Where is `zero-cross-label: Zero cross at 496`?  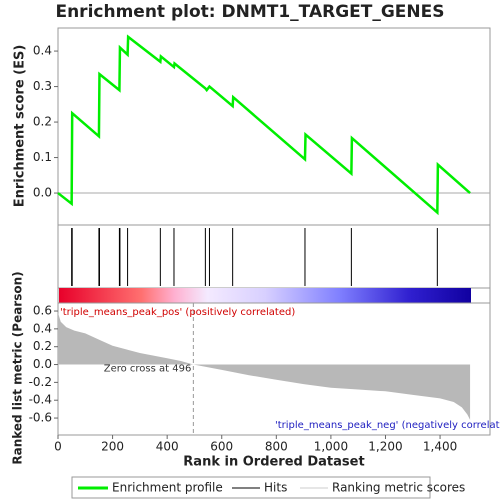
zero-cross-label: Zero cross at 496 is located at coordinates (148, 369).